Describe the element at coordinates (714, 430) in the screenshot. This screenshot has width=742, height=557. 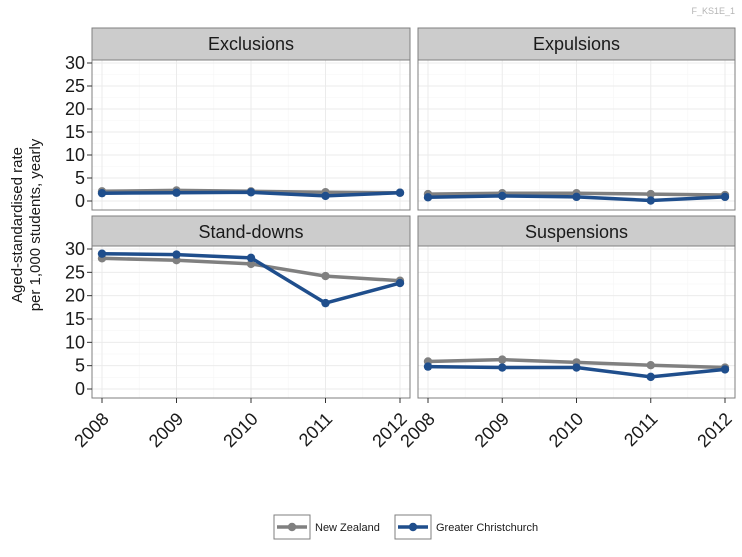
I see `x-tick-label: 2012` at that location.